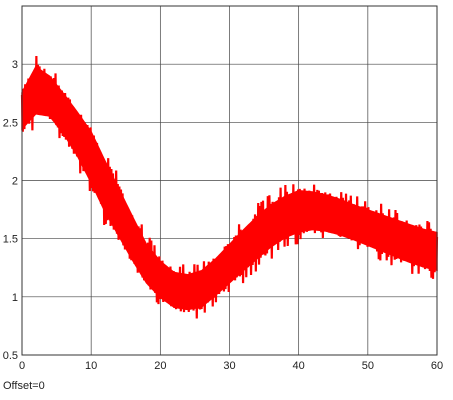  Describe the element at coordinates (22, 366) in the screenshot. I see `x-tick-label: 0` at that location.